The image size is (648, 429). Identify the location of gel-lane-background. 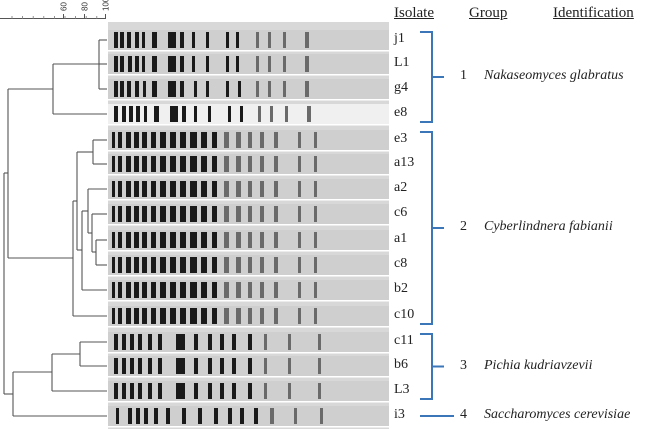
(248, 40).